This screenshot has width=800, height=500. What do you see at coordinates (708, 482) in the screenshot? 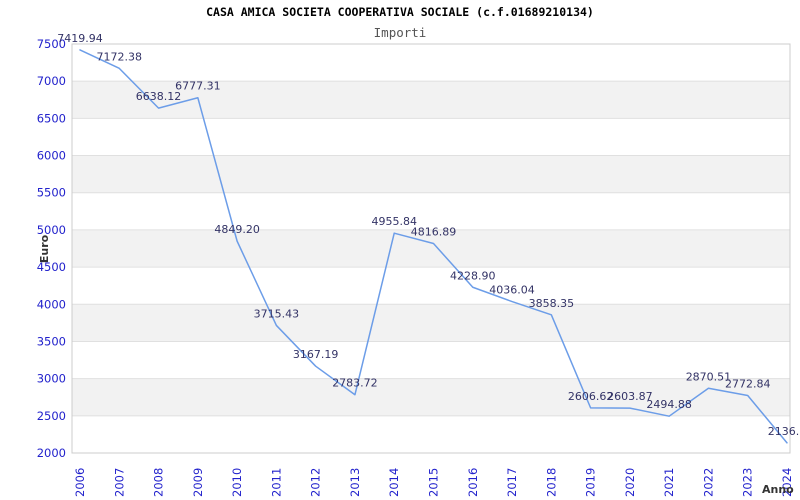
I see `x-tick-label: 2022` at bounding box center [708, 482].